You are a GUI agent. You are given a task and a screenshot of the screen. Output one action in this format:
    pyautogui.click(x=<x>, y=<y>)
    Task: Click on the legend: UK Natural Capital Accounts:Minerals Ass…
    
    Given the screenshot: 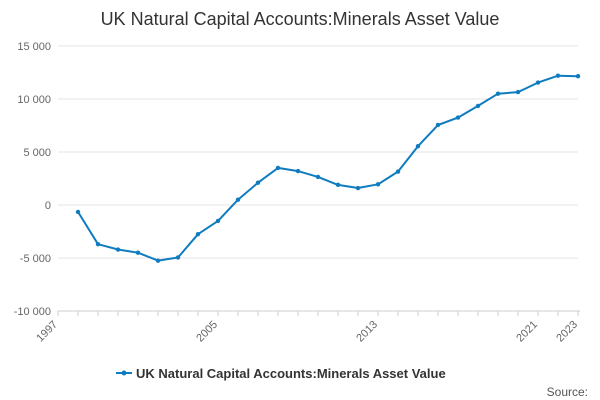 What is the action you would take?
    pyautogui.click(x=281, y=373)
    